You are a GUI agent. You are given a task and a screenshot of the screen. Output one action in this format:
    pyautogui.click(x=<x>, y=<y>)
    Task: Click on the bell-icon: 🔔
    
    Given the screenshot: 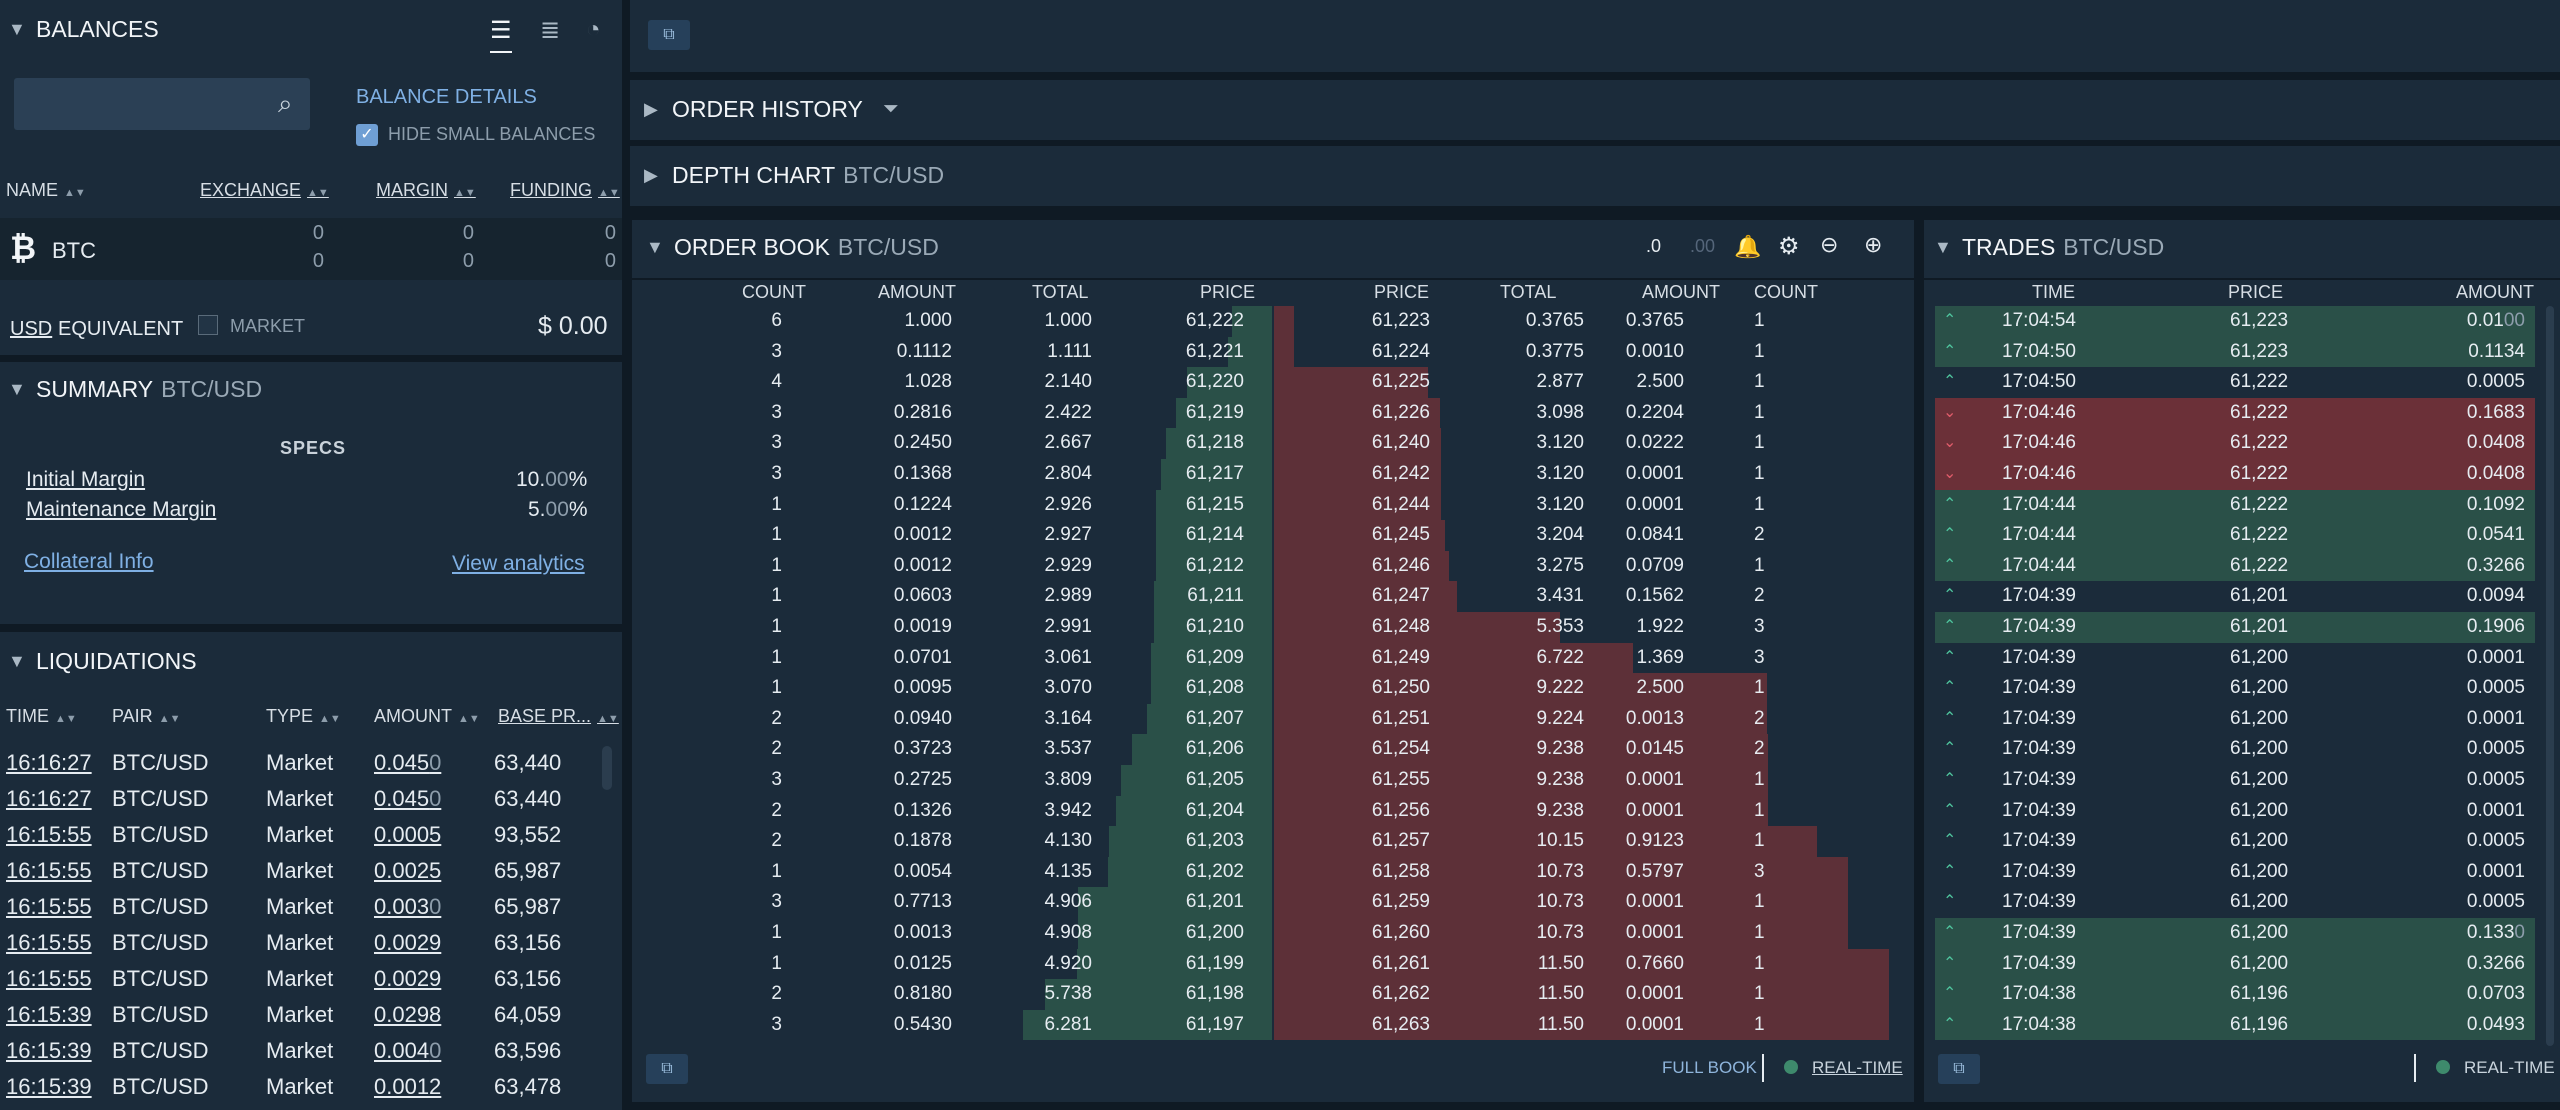 What is the action you would take?
    pyautogui.click(x=1748, y=246)
    